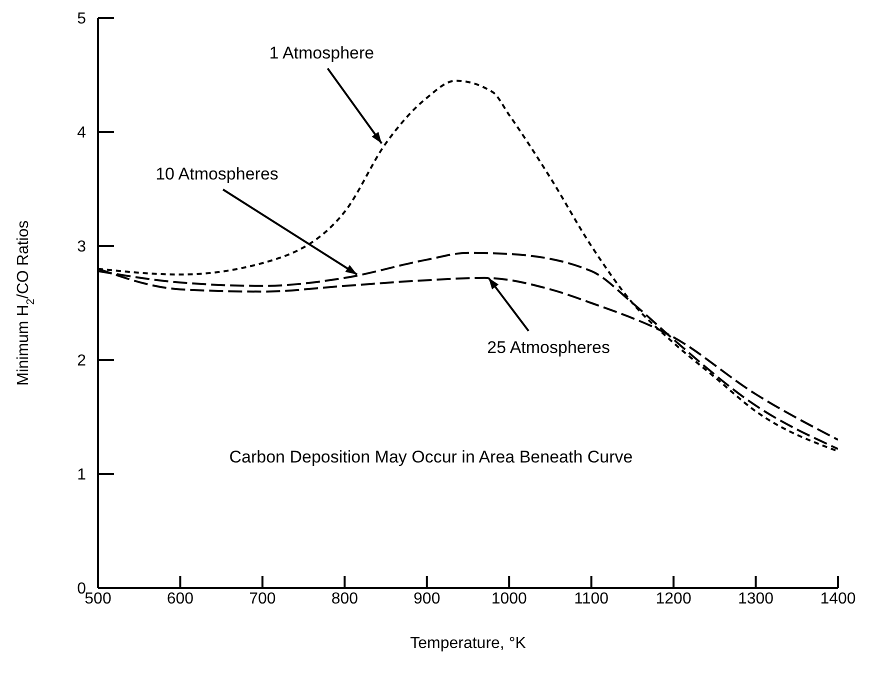 Image resolution: width=885 pixels, height=679 pixels. What do you see at coordinates (321, 52) in the screenshot?
I see `annotation: 1 Atmosphere` at bounding box center [321, 52].